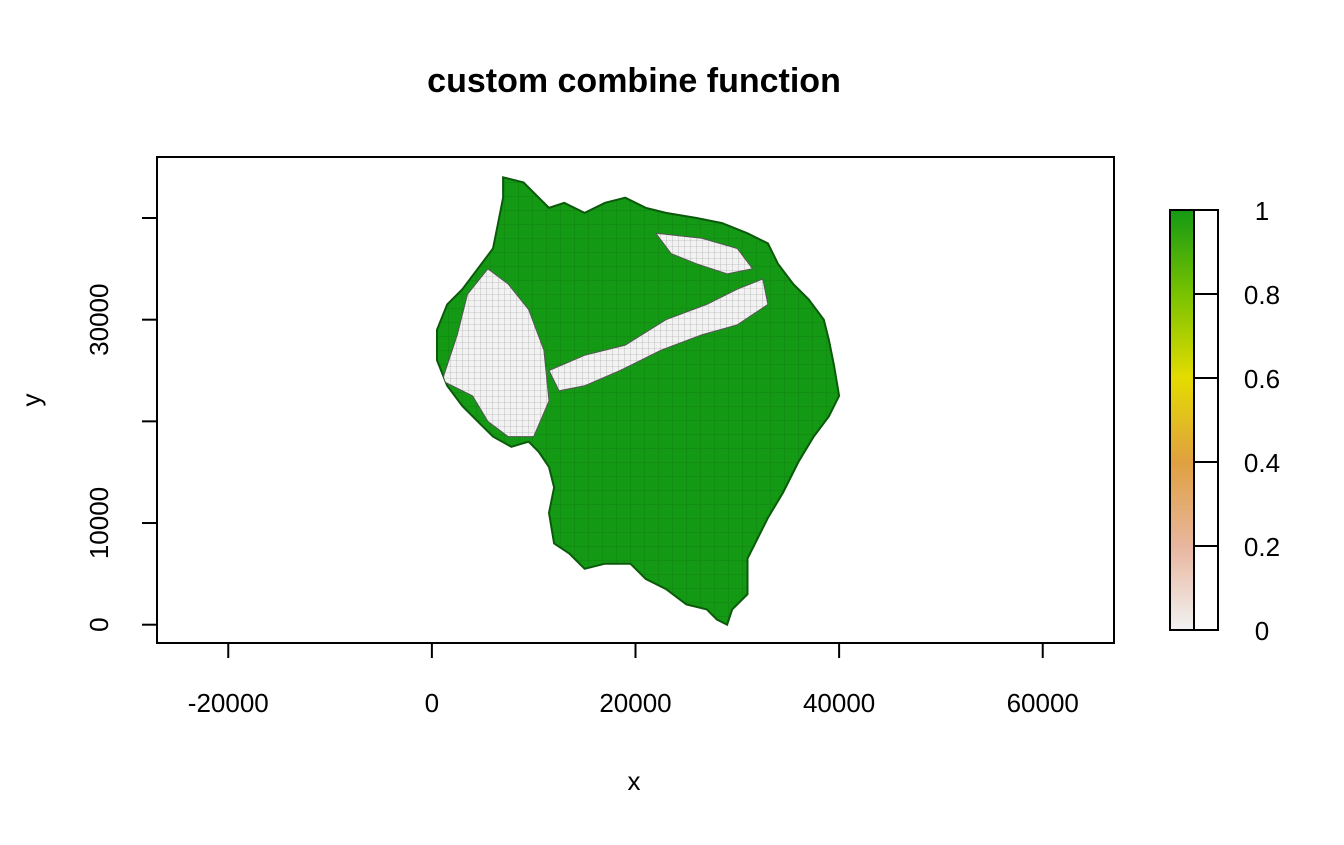  I want to click on color-legend: 0 0.2 0.4 0.6 0.8 1, so click(1224, 421).